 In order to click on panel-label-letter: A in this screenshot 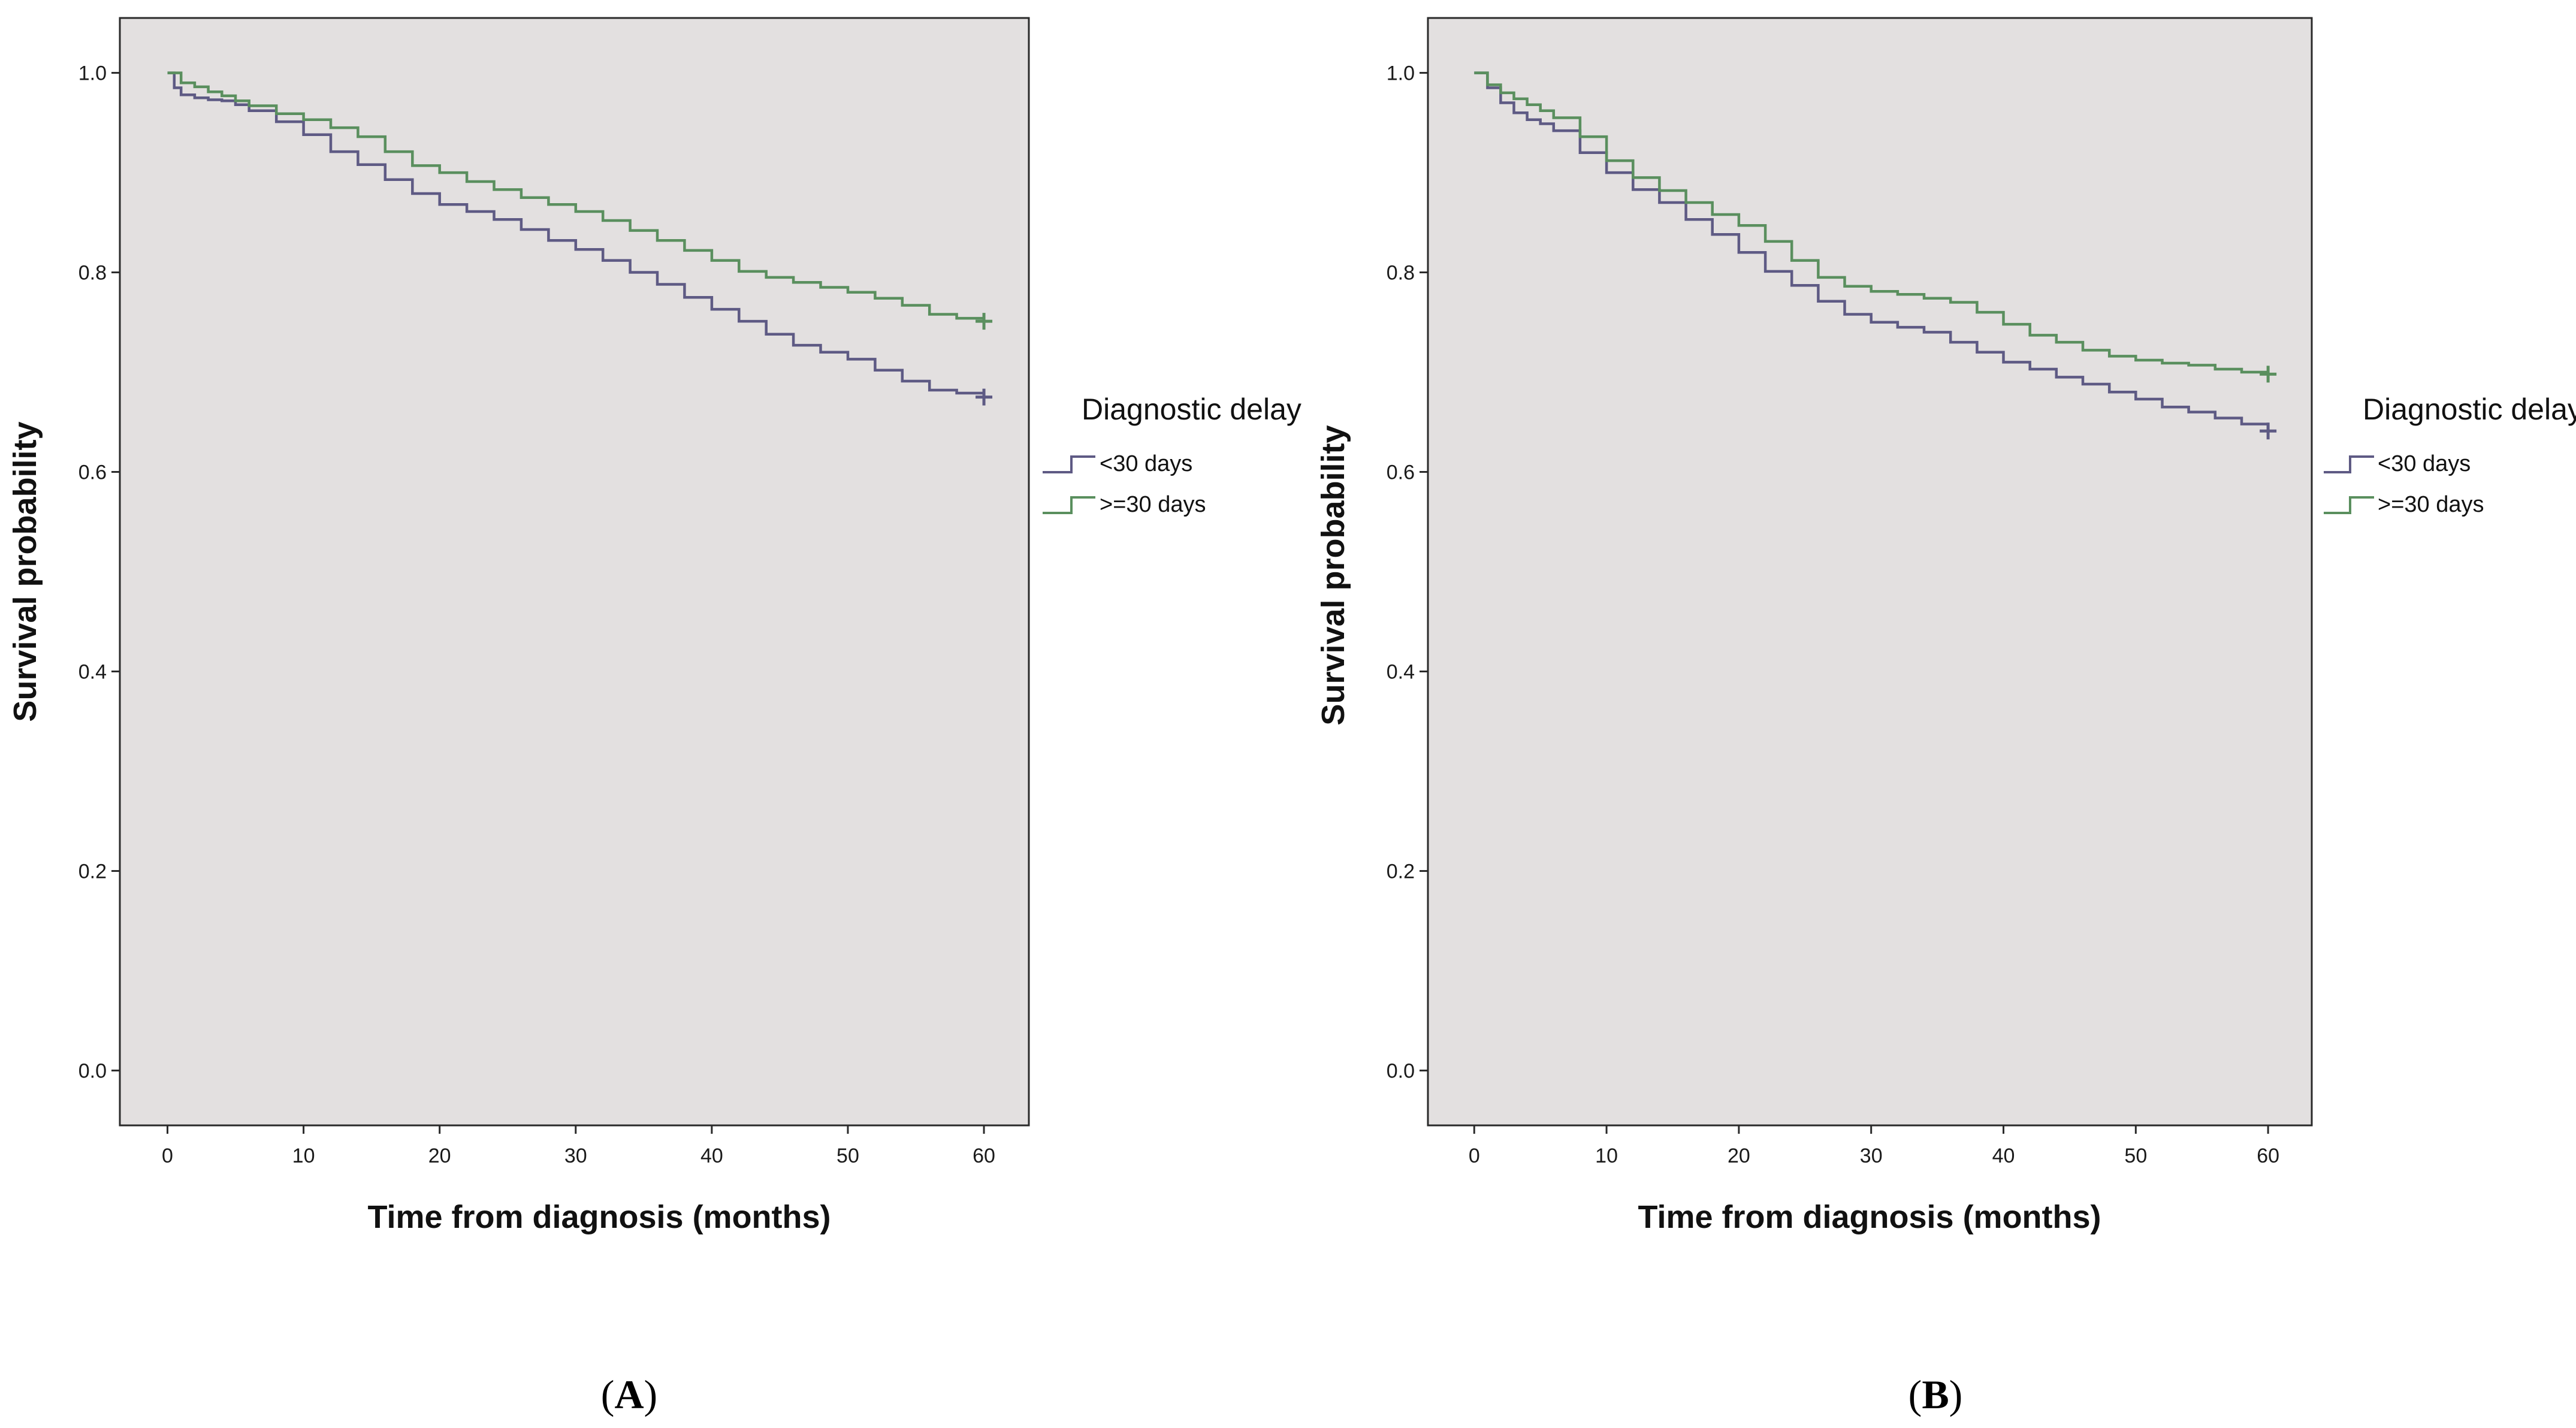, I will do `click(629, 1394)`.